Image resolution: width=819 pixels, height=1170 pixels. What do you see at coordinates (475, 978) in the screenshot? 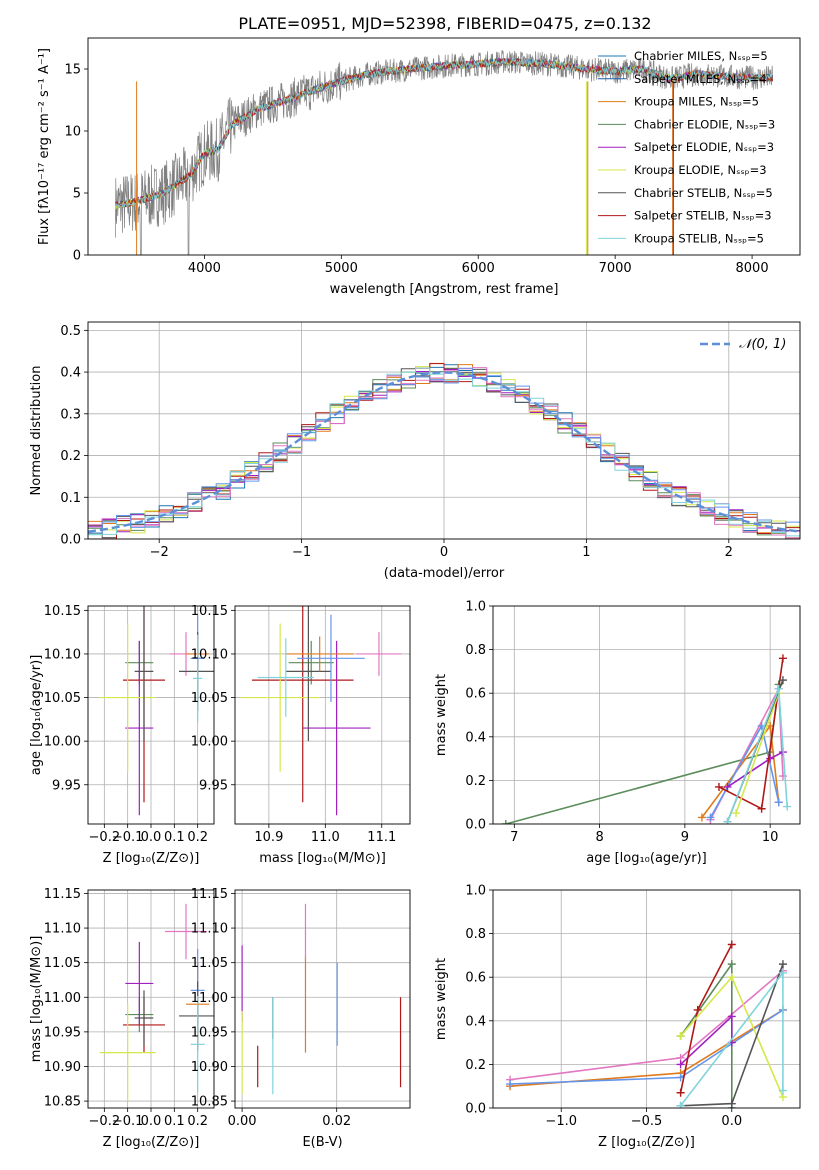
I see `y-tick-label: 0.6` at bounding box center [475, 978].